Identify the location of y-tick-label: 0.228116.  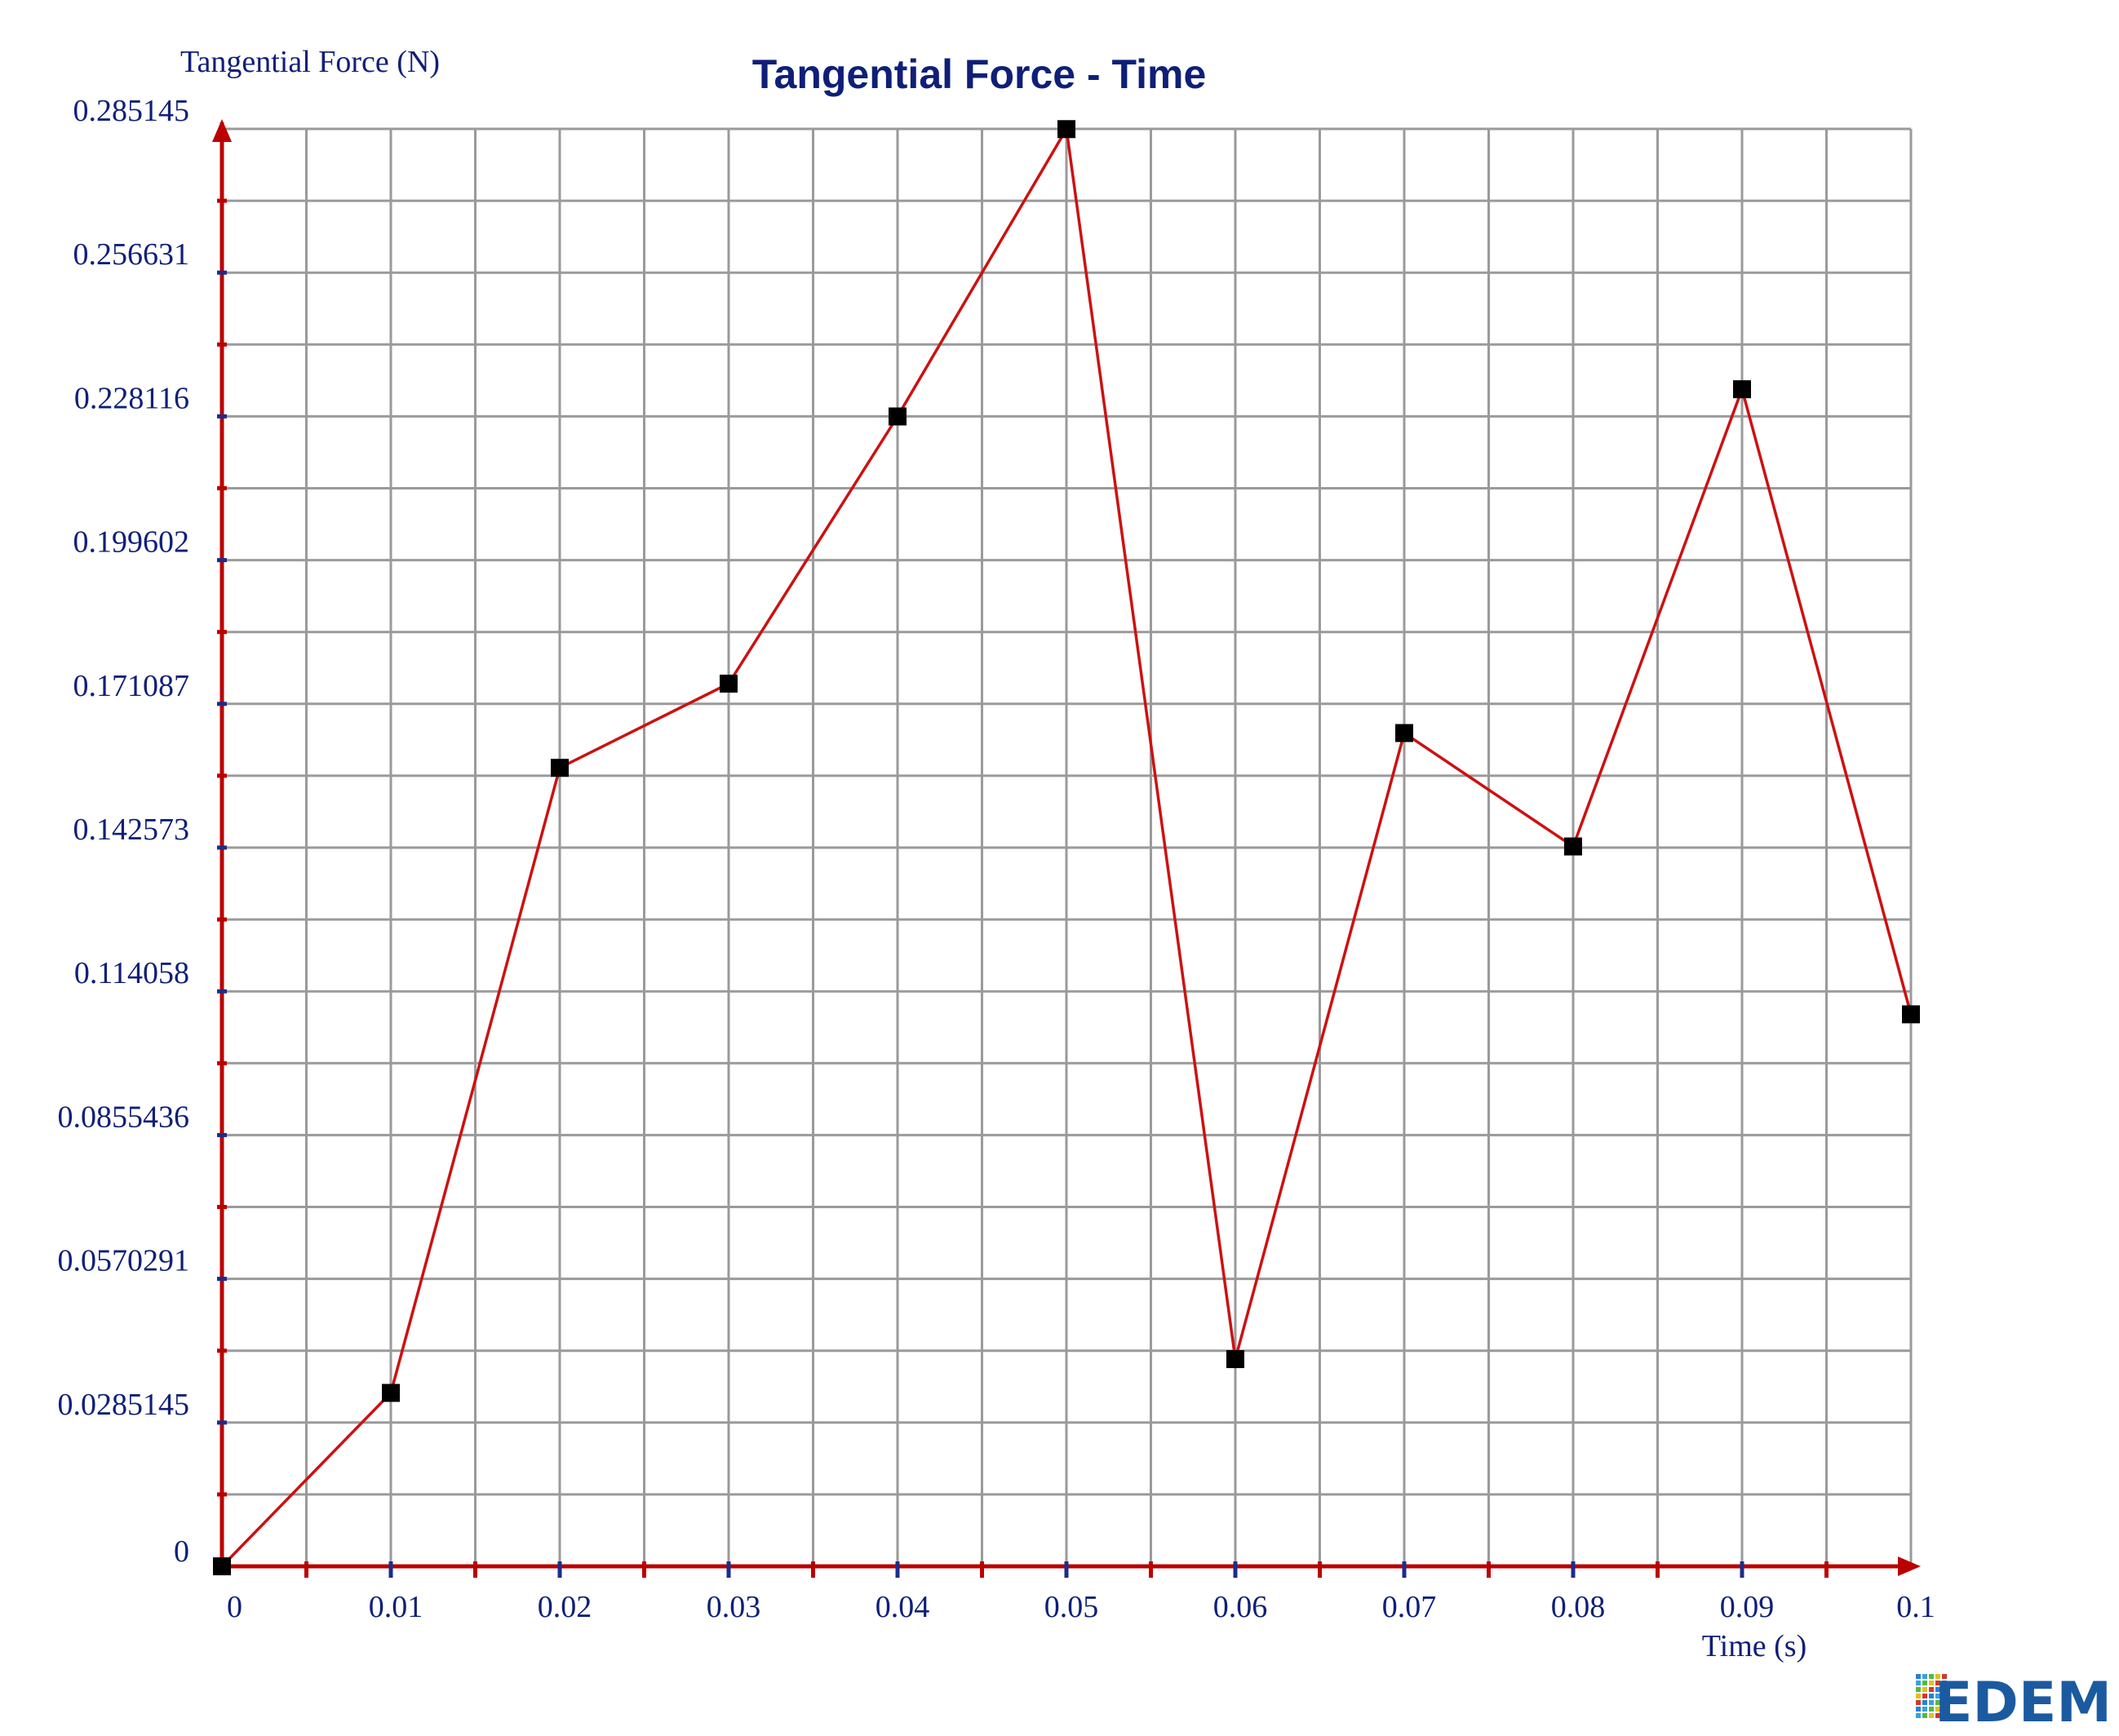
(131, 398).